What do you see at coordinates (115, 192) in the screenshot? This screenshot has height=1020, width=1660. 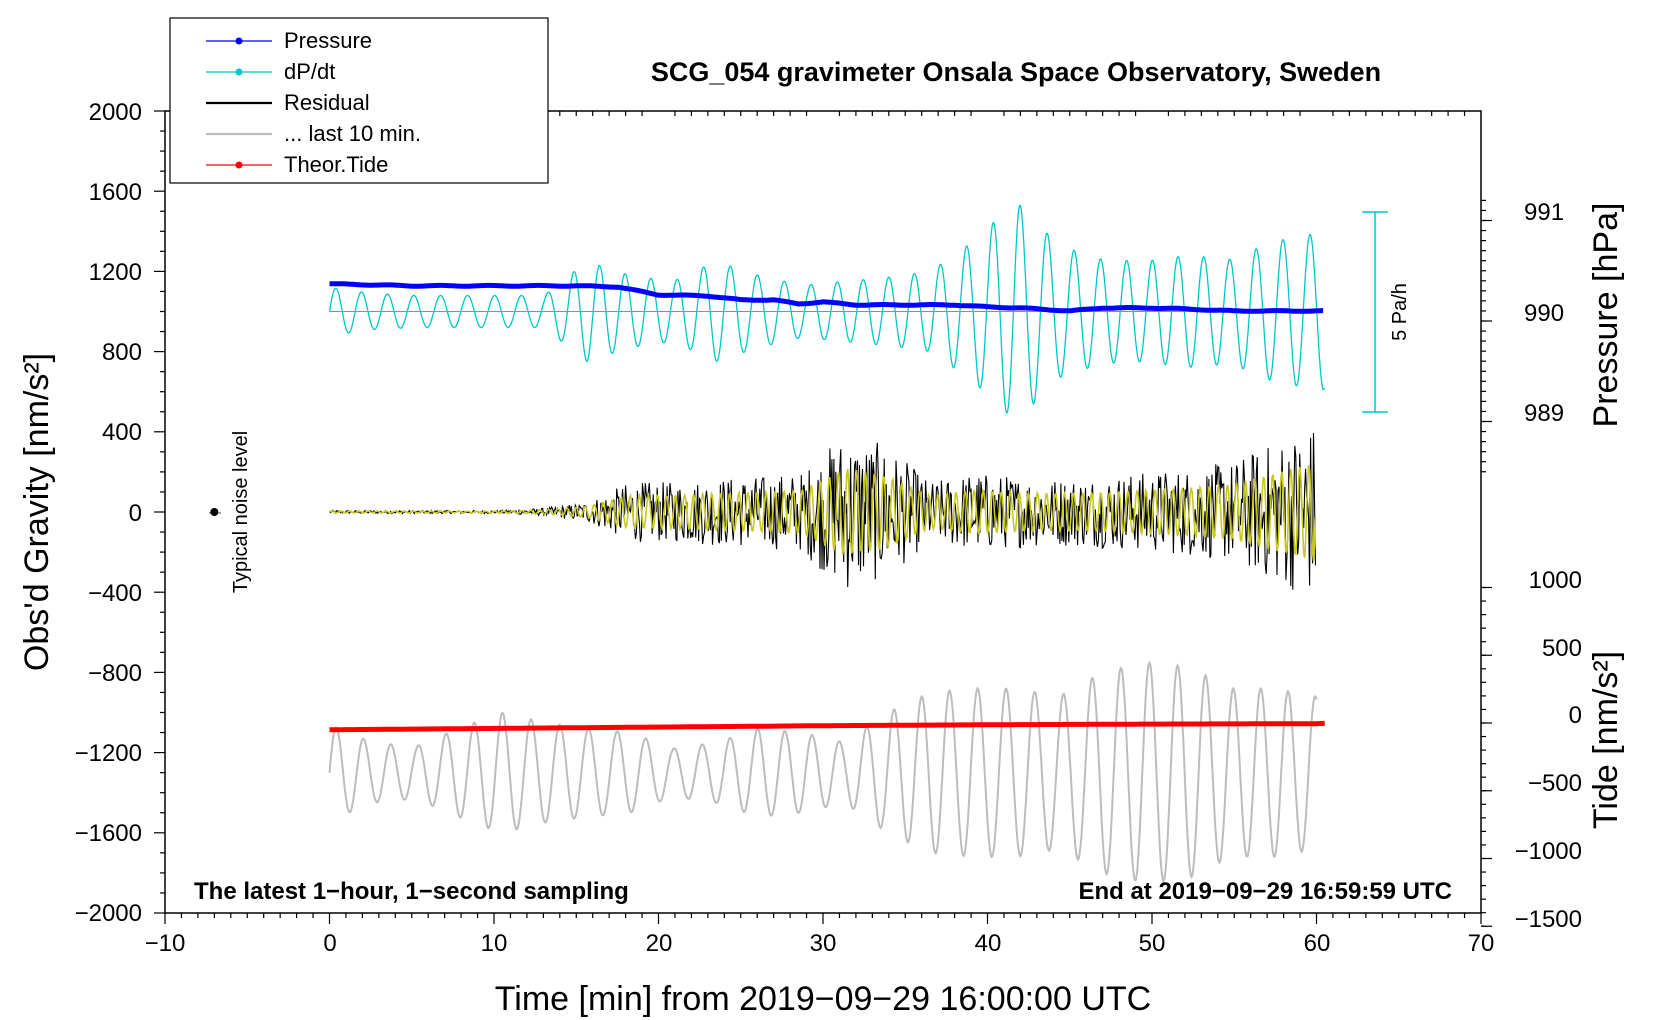 I see `y-tick-label: 1600` at bounding box center [115, 192].